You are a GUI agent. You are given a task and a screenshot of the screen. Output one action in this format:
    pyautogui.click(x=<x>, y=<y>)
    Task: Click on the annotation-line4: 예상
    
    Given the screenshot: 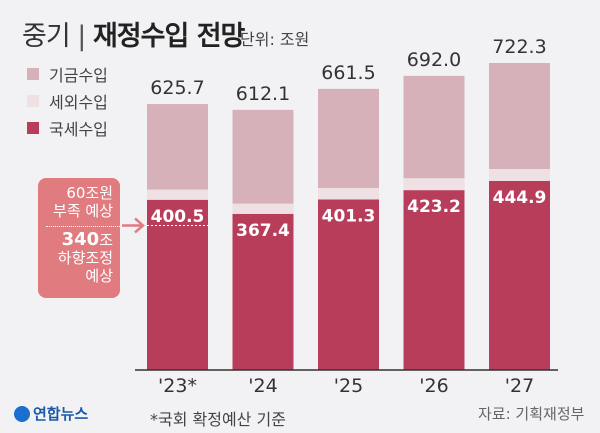 What is the action you would take?
    pyautogui.click(x=99, y=276)
    